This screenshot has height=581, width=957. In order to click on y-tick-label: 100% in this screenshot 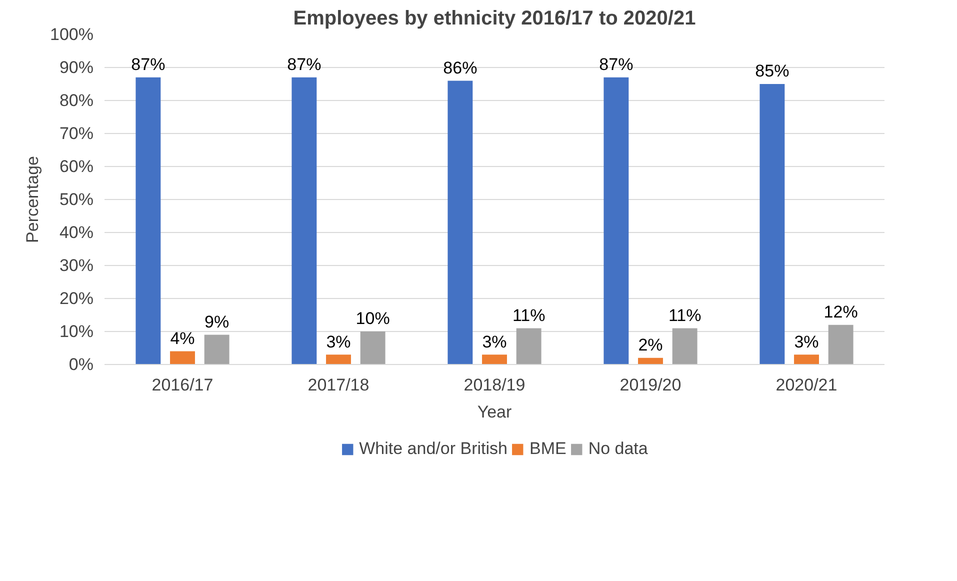, I will do `click(72, 34)`.